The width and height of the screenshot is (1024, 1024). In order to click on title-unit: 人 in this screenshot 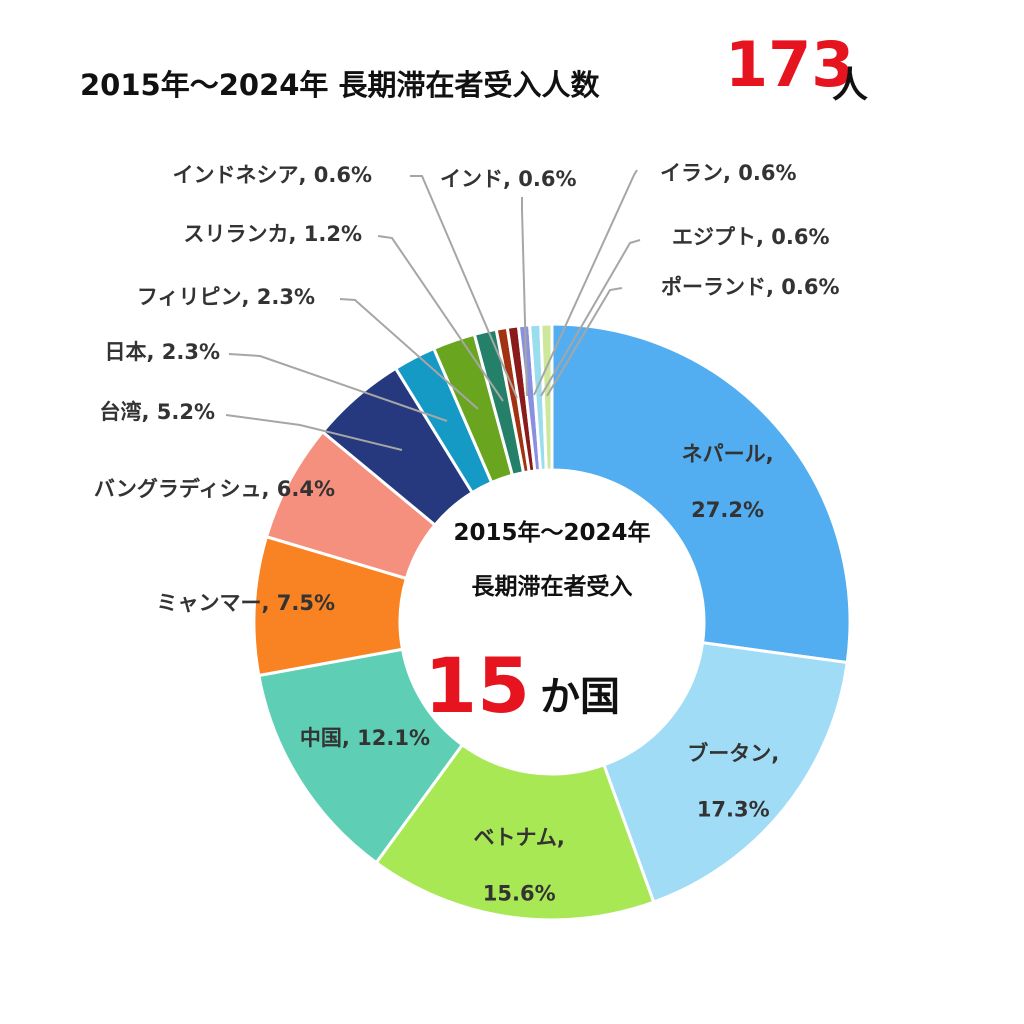, I will do `click(850, 85)`.